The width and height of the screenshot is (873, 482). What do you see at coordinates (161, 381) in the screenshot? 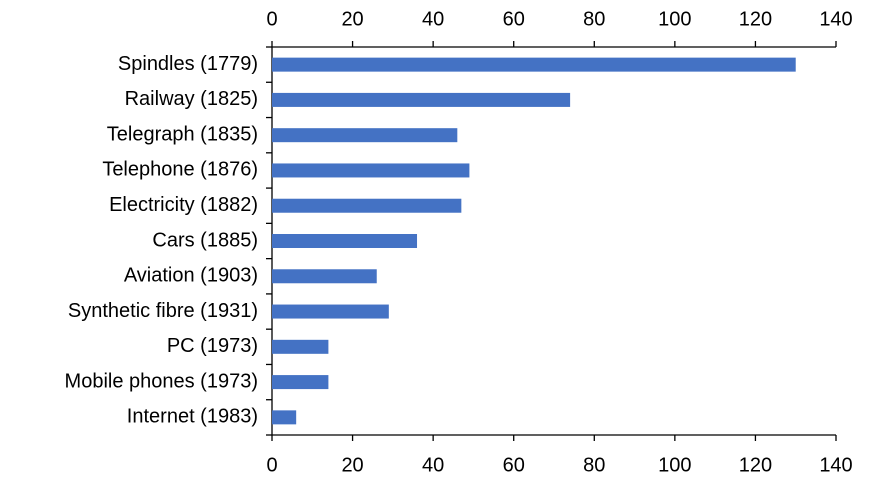
I see `y-tick-label: Mobile phones (1973)` at bounding box center [161, 381].